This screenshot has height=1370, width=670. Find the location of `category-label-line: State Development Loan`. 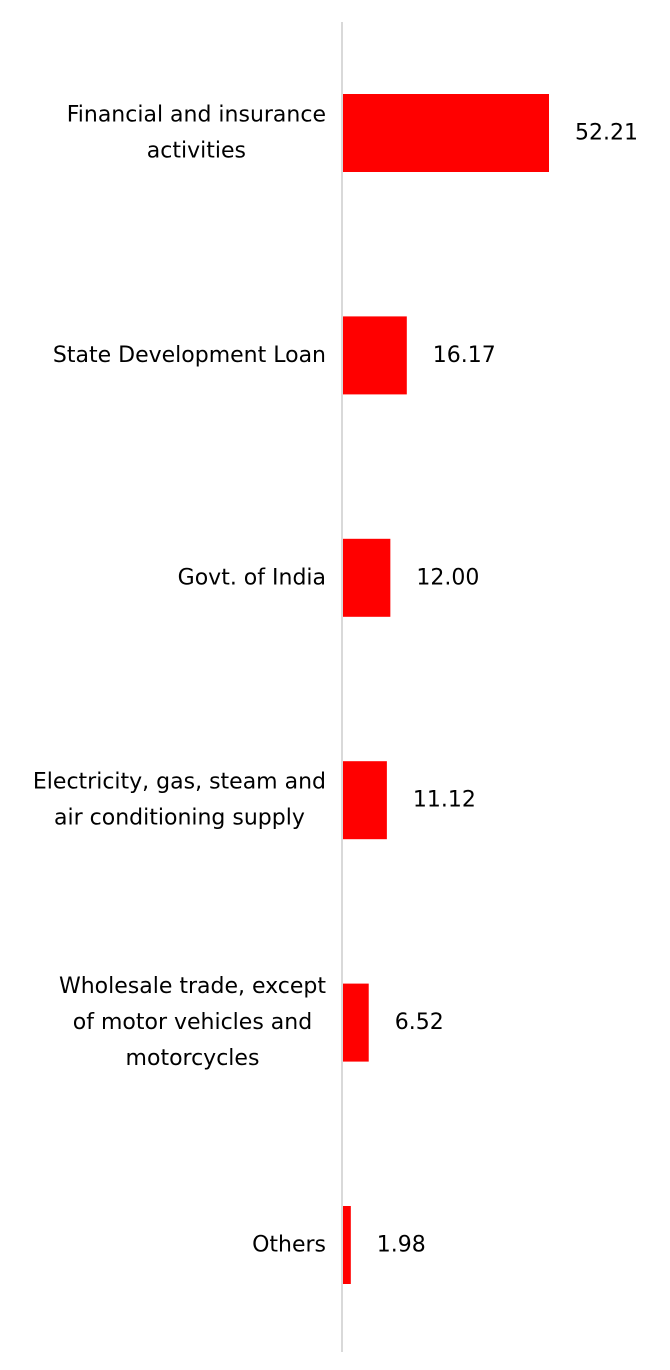

category-label-line: State Development Loan is located at coordinates (189, 355).